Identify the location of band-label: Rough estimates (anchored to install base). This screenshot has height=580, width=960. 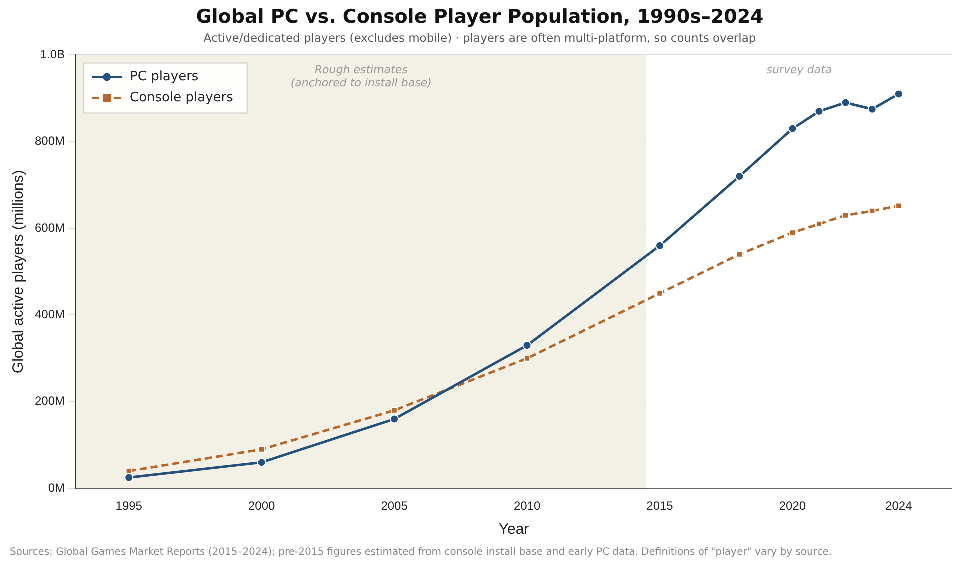
(361, 77).